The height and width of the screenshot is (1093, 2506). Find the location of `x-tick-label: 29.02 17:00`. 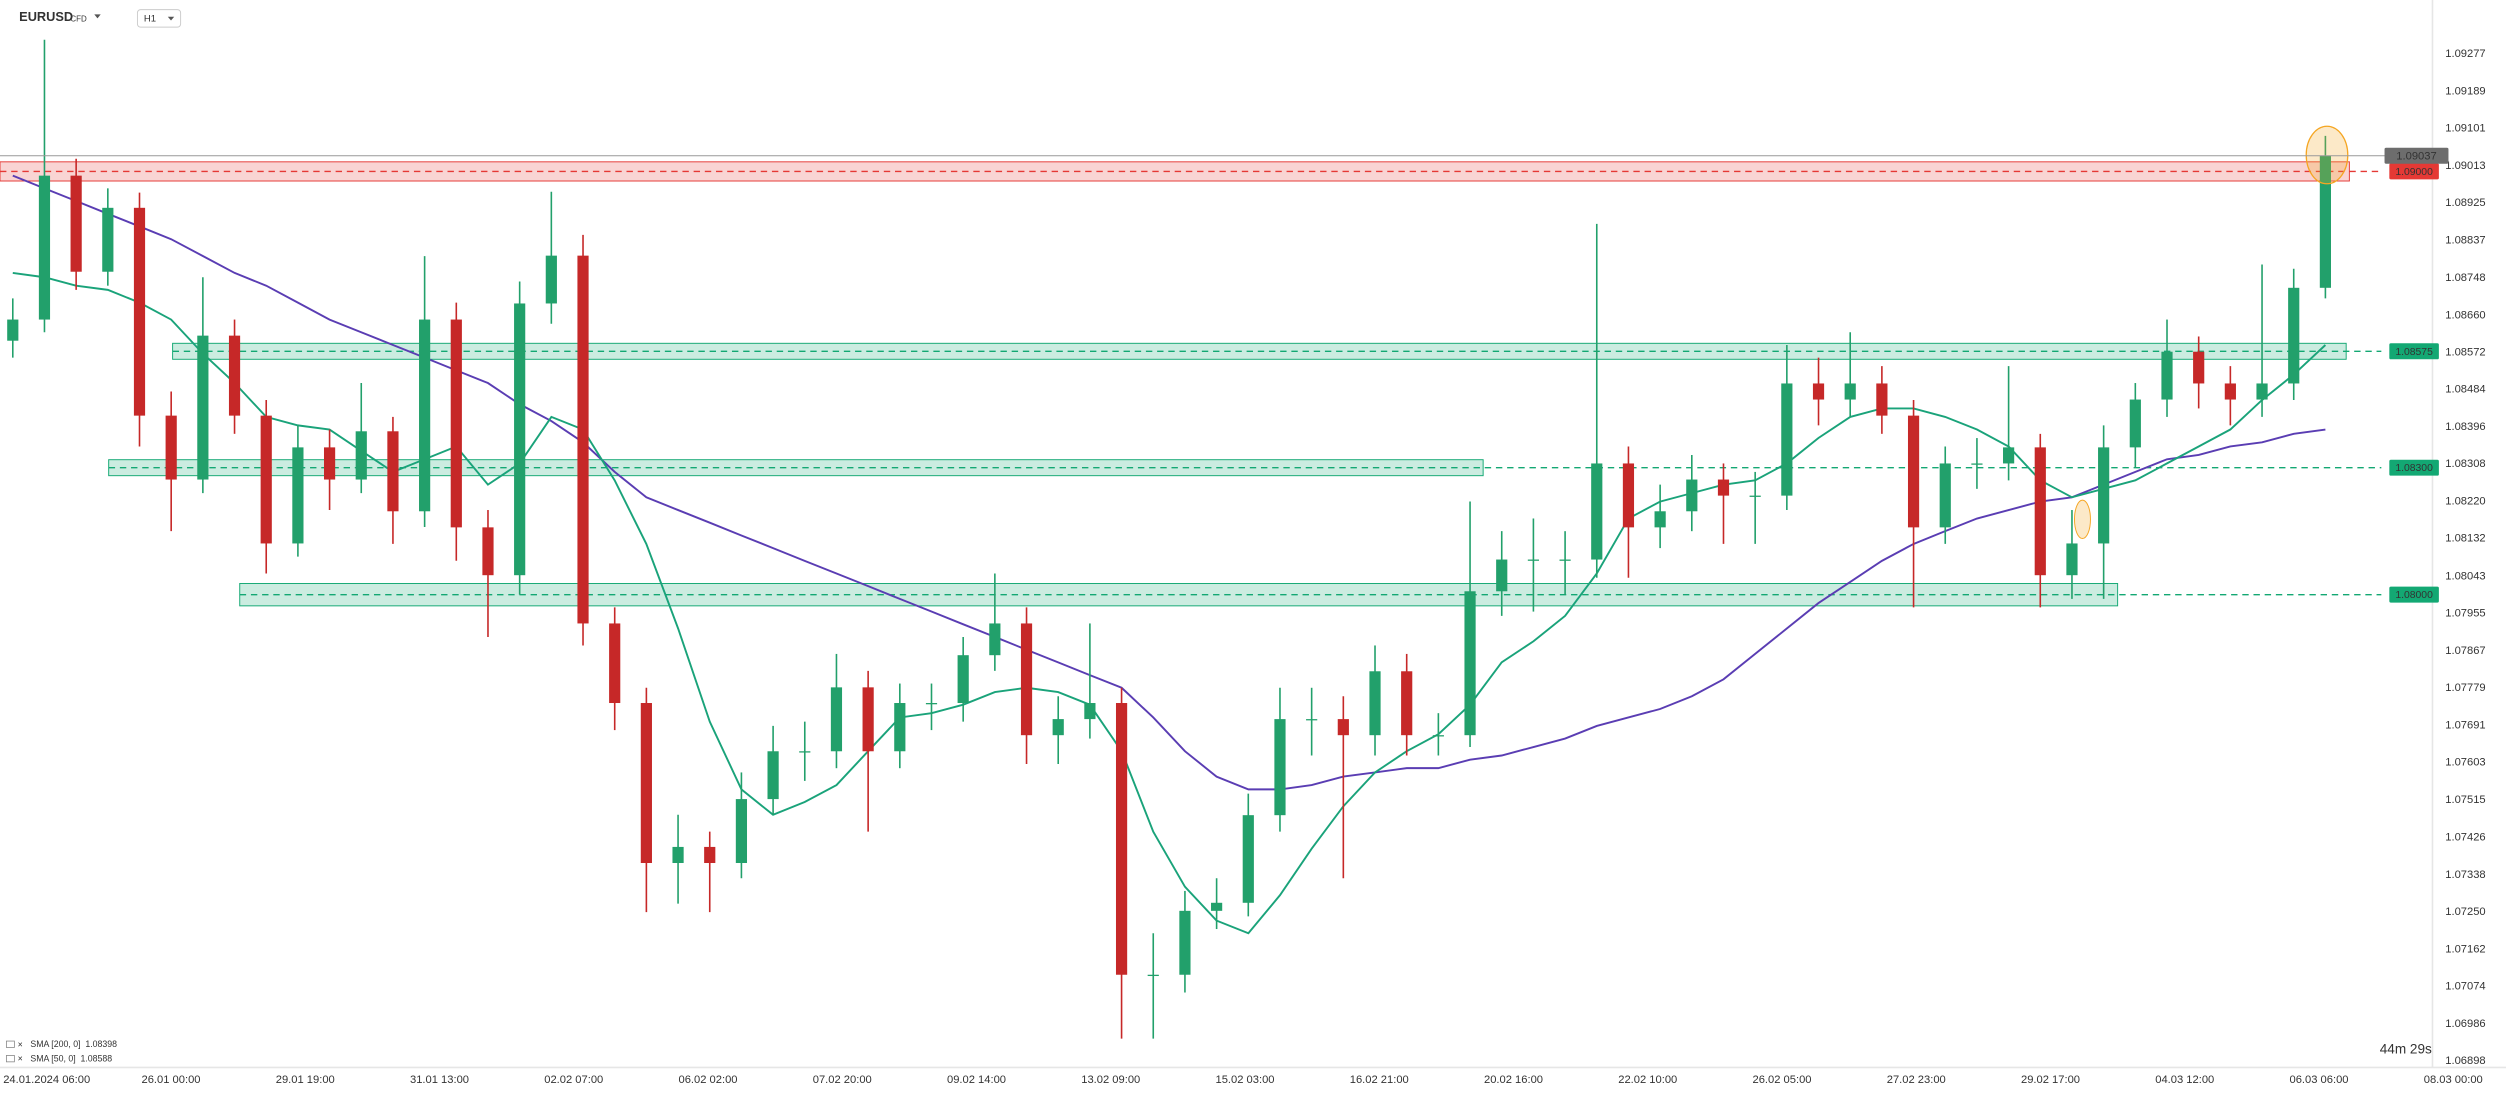

x-tick-label: 29.02 17:00 is located at coordinates (2050, 1080).